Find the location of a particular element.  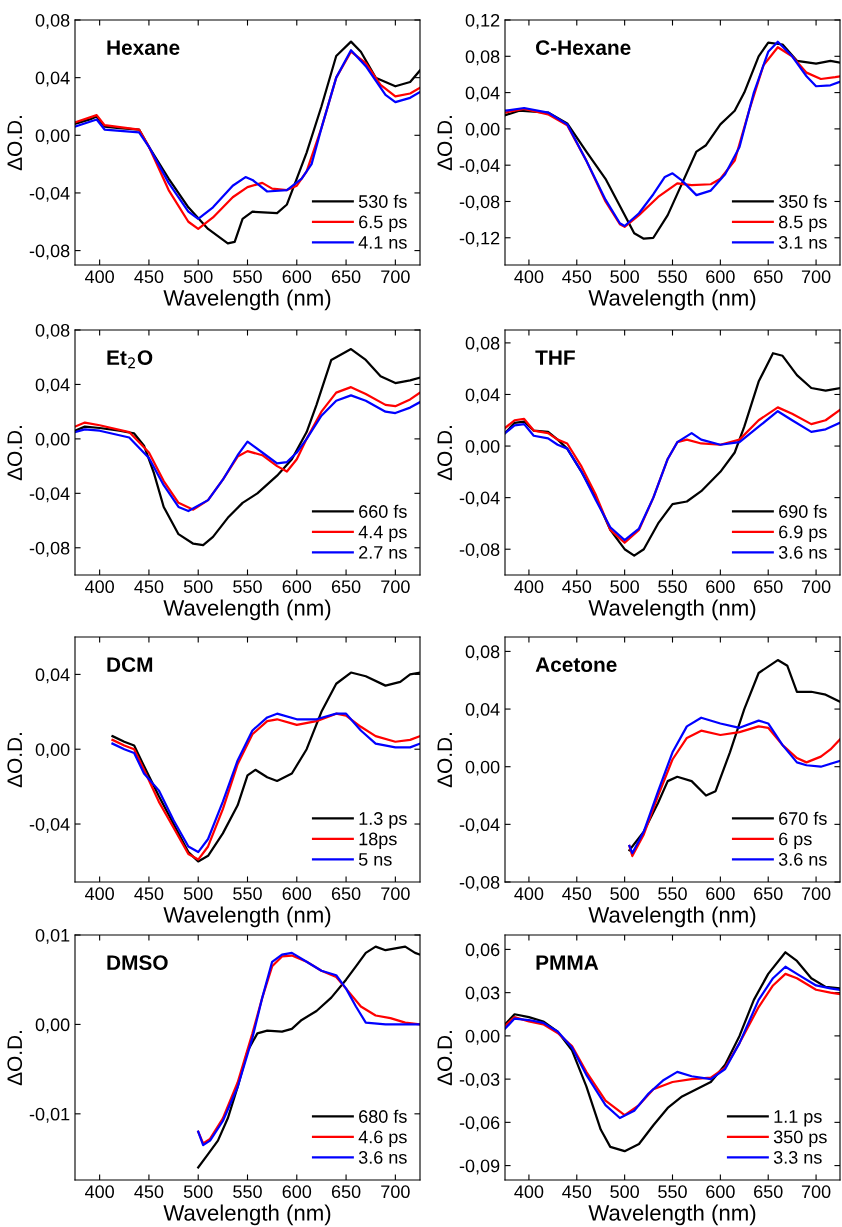

legend-label: 5 ns is located at coordinates (375, 859).